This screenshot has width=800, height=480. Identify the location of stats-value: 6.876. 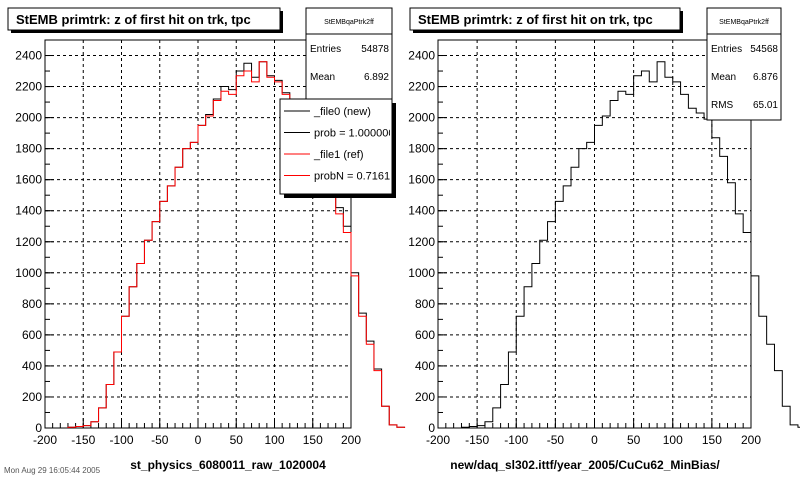
(765, 77).